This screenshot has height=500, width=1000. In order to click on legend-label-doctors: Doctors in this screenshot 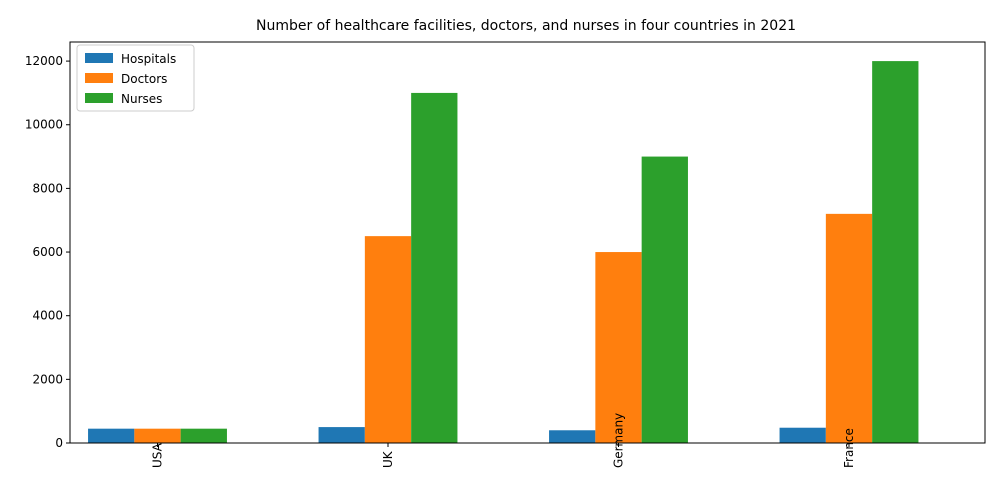, I will do `click(144, 79)`.